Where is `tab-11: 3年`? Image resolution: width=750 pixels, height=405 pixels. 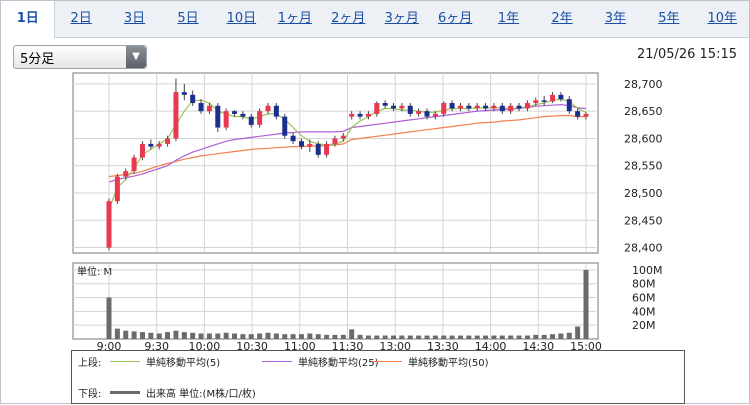
tab-11: 3年 is located at coordinates (615, 18).